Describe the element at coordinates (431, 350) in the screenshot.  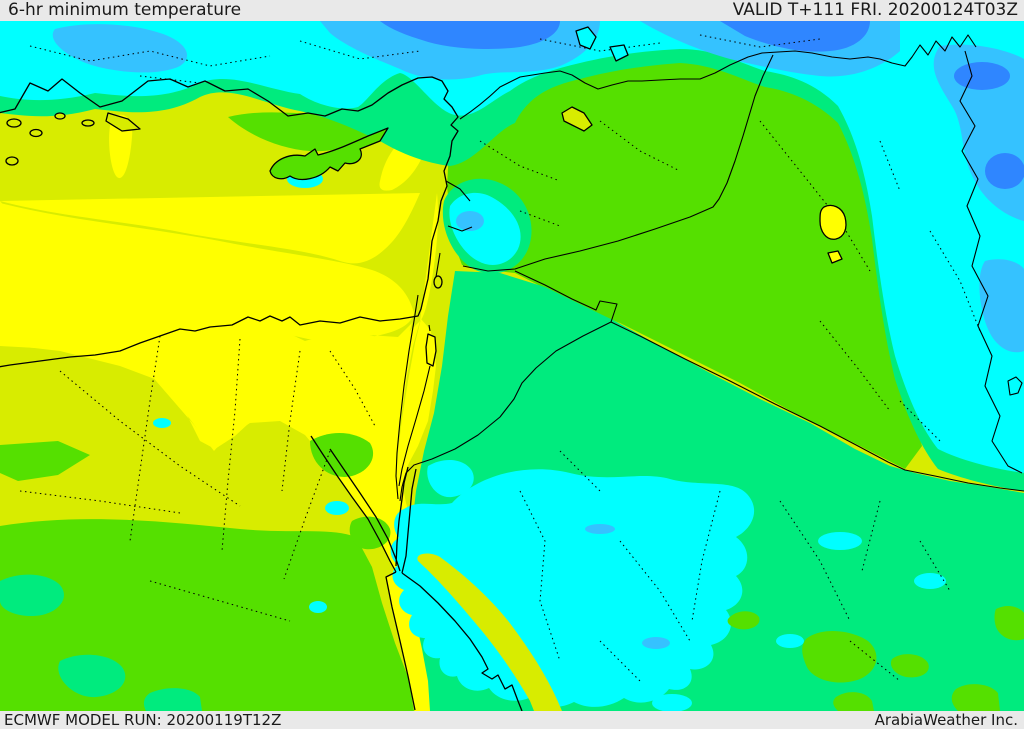
I see `dead-sea` at that location.